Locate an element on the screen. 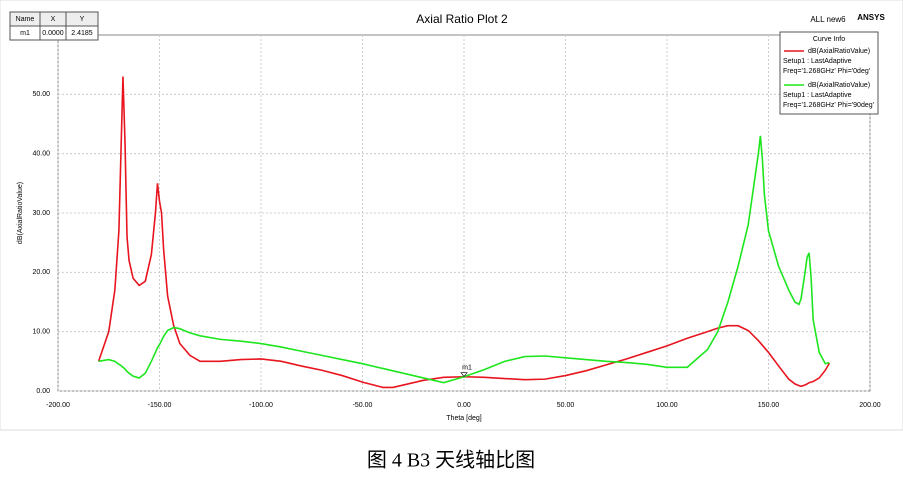  y-tick-label: 20.00 is located at coordinates (41, 272).